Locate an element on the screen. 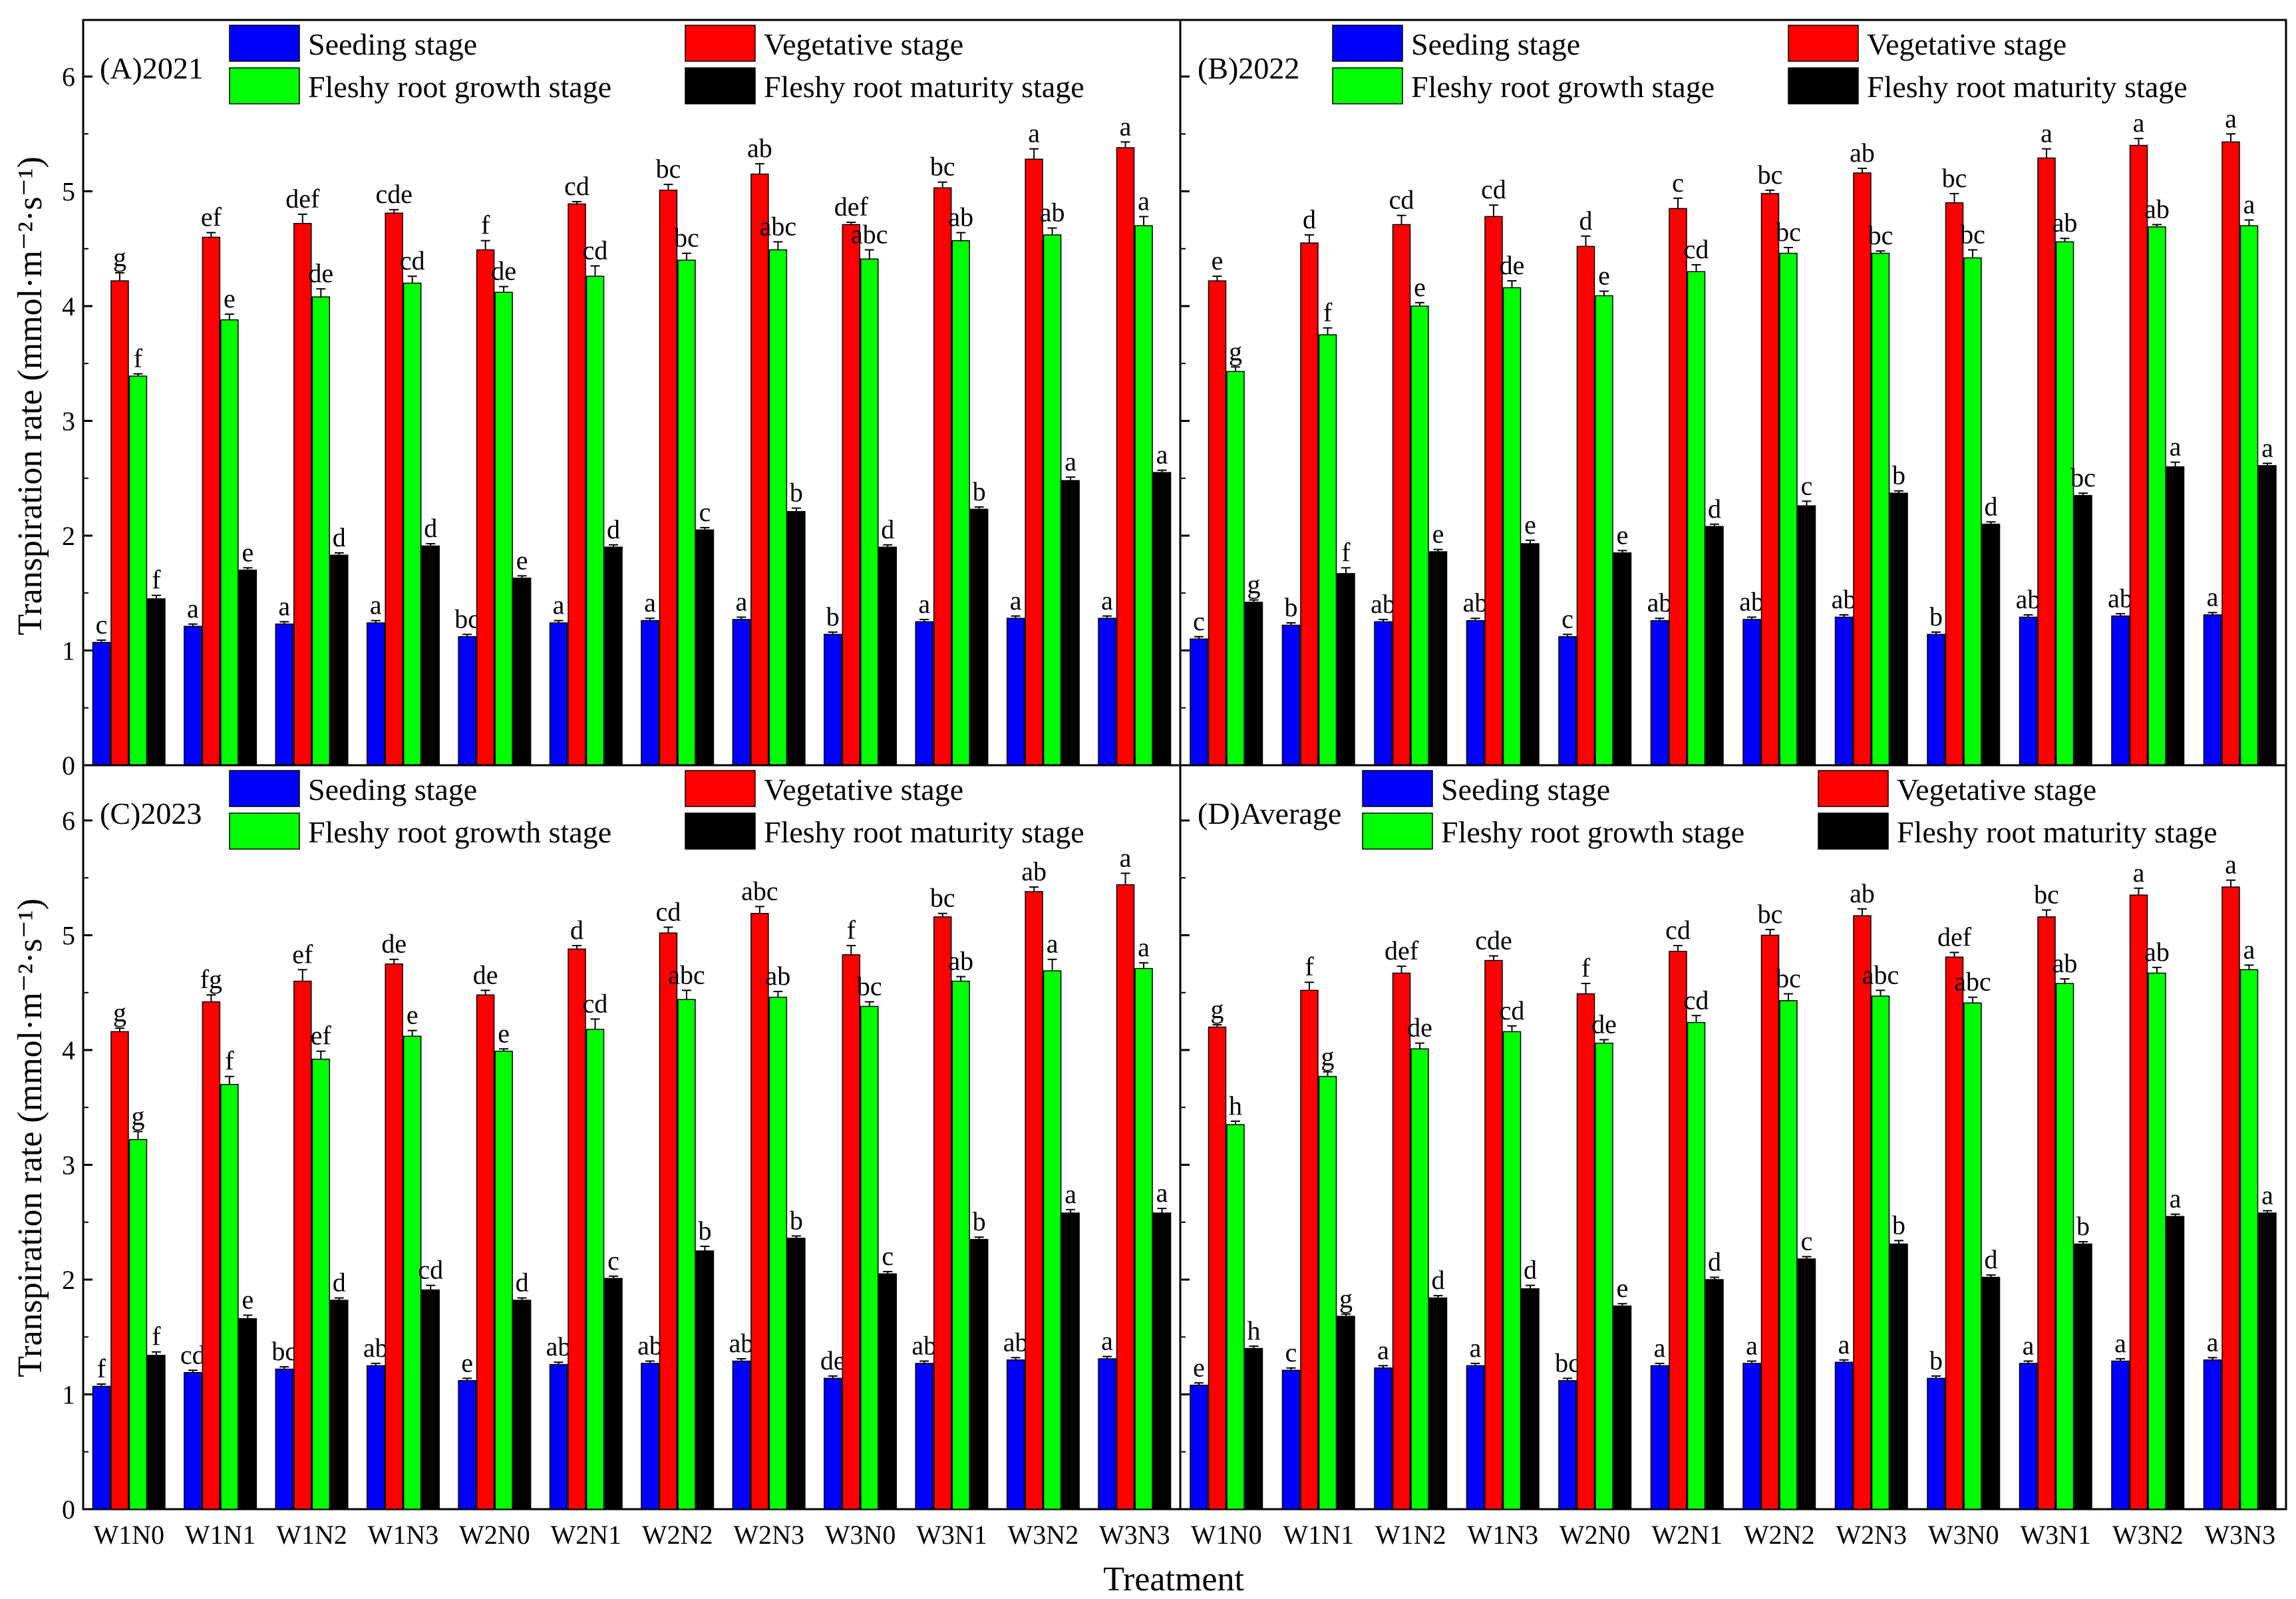 Image resolution: width=2296 pixels, height=1599 pixels. x-tick-label: W3N2 is located at coordinates (1043, 1535).